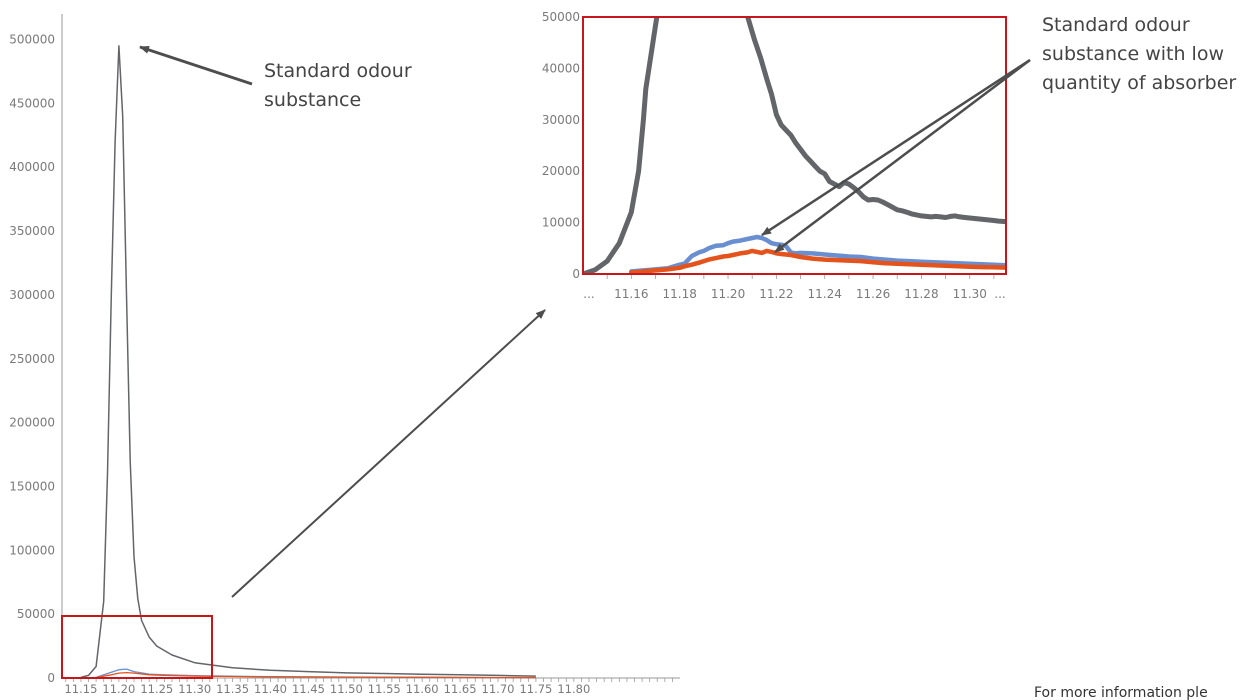 This screenshot has height=700, width=1259. What do you see at coordinates (32, 40) in the screenshot?
I see `main-y-tick-label: 500000` at bounding box center [32, 40].